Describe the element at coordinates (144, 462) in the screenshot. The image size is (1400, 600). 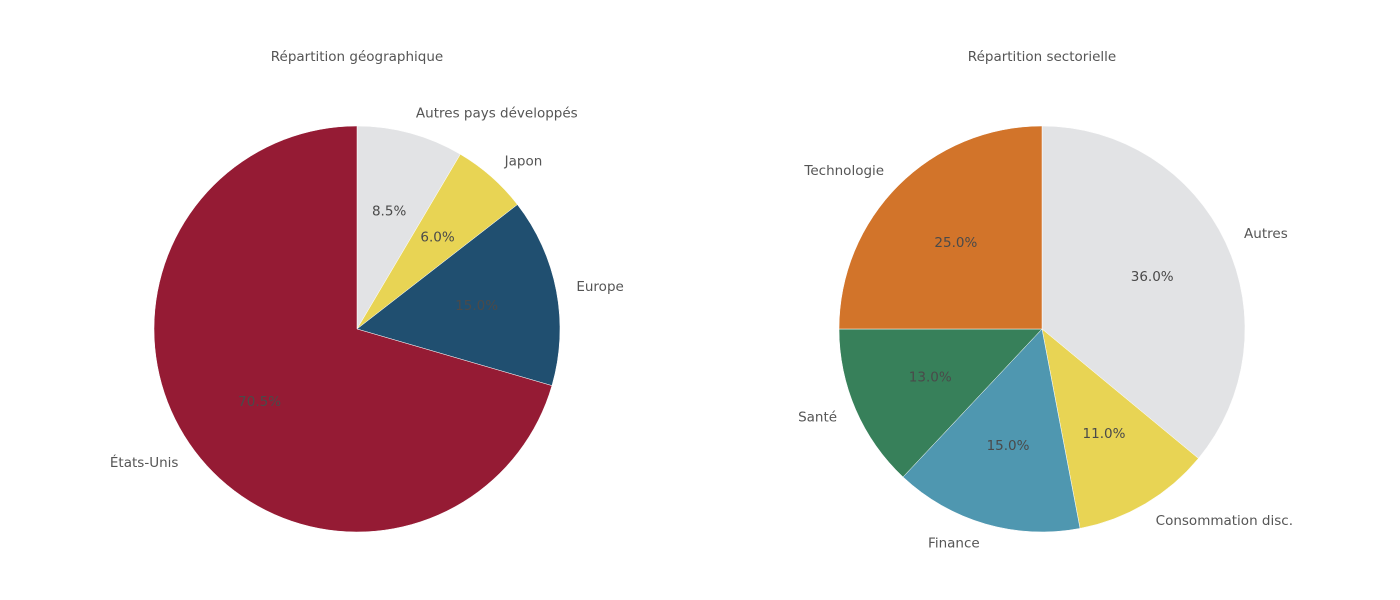
I see `slice-label: États-Unis` at that location.